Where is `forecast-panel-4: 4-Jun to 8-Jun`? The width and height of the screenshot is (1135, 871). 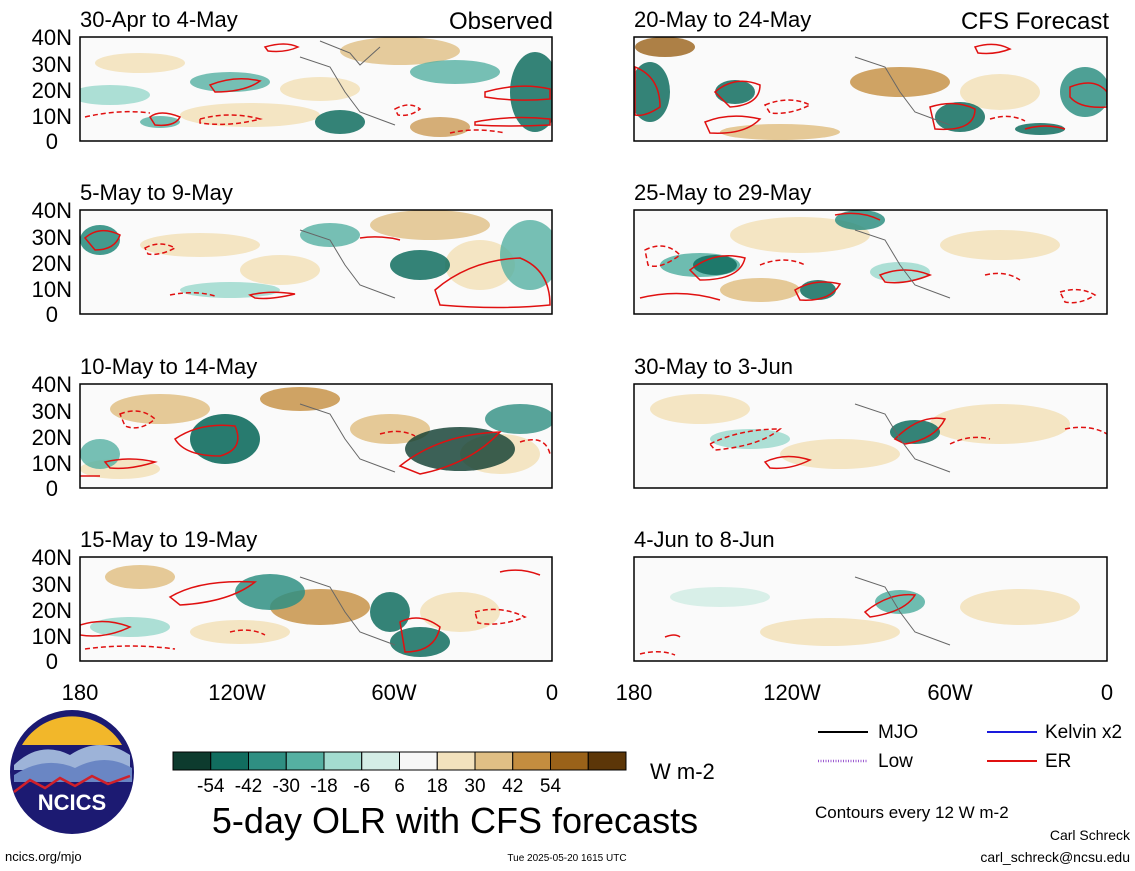
forecast-panel-4: 4-Jun to 8-Jun is located at coordinates (870, 594).